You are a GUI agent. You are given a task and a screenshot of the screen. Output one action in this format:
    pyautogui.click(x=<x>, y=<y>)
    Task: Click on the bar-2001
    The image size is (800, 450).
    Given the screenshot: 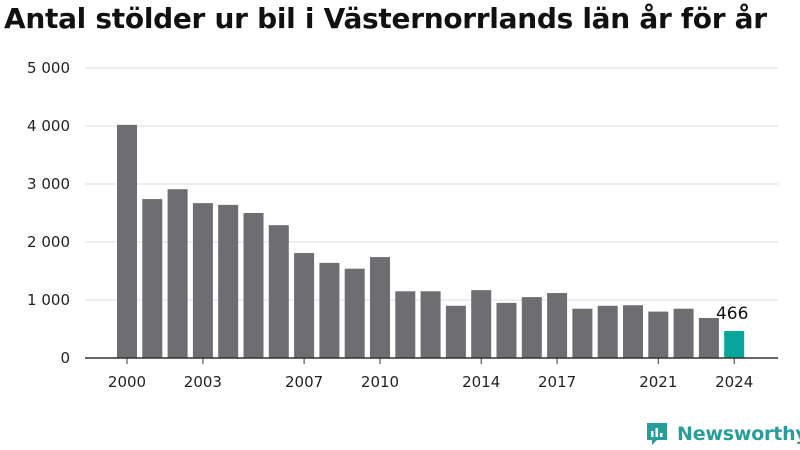 What is the action you would take?
    pyautogui.click(x=152, y=278)
    